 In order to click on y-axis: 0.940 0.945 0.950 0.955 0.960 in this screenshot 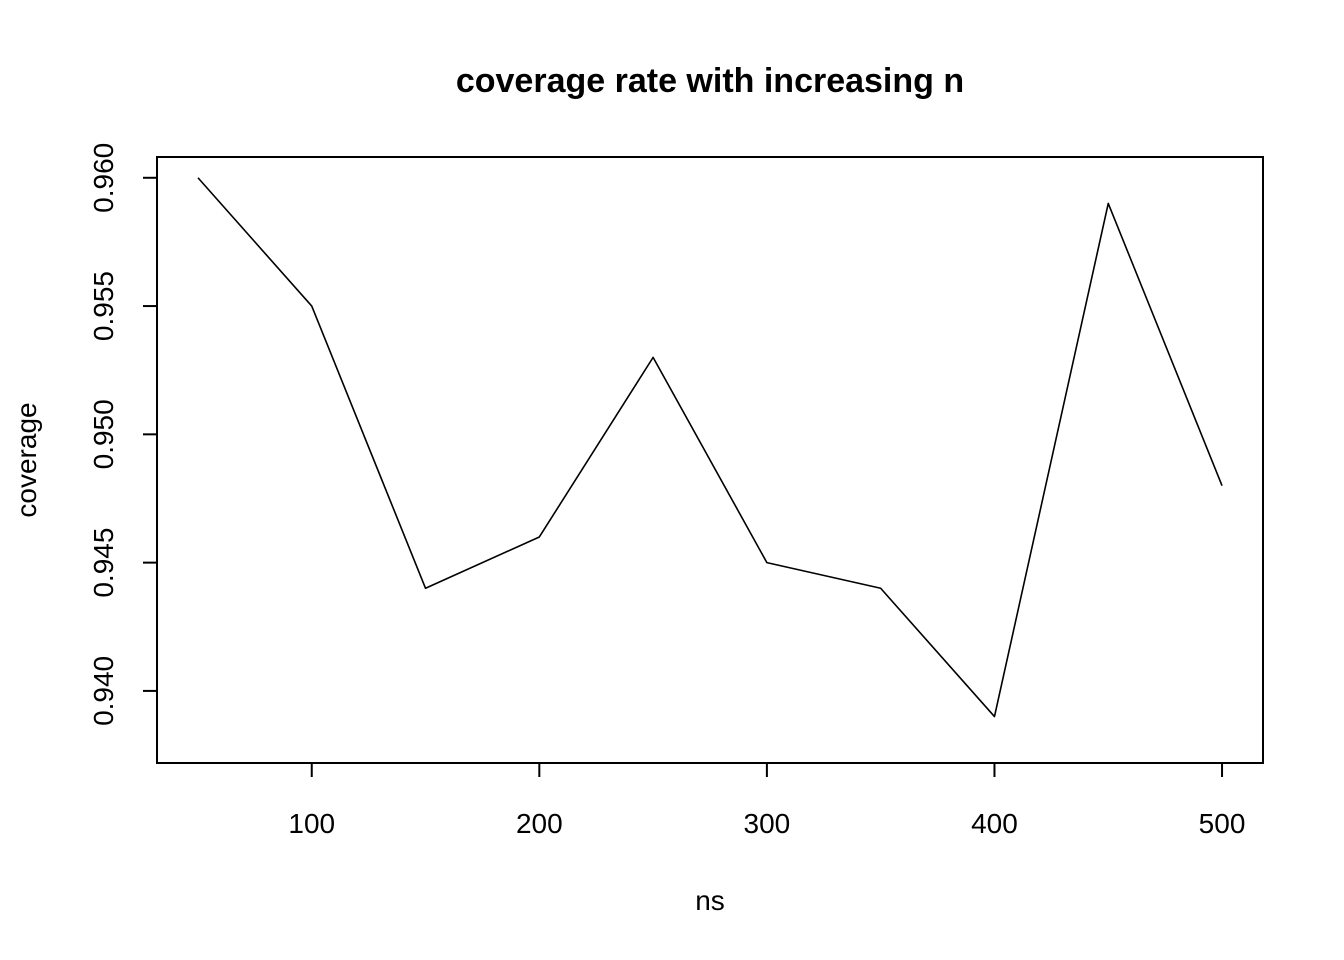, I will do `click(123, 434)`.